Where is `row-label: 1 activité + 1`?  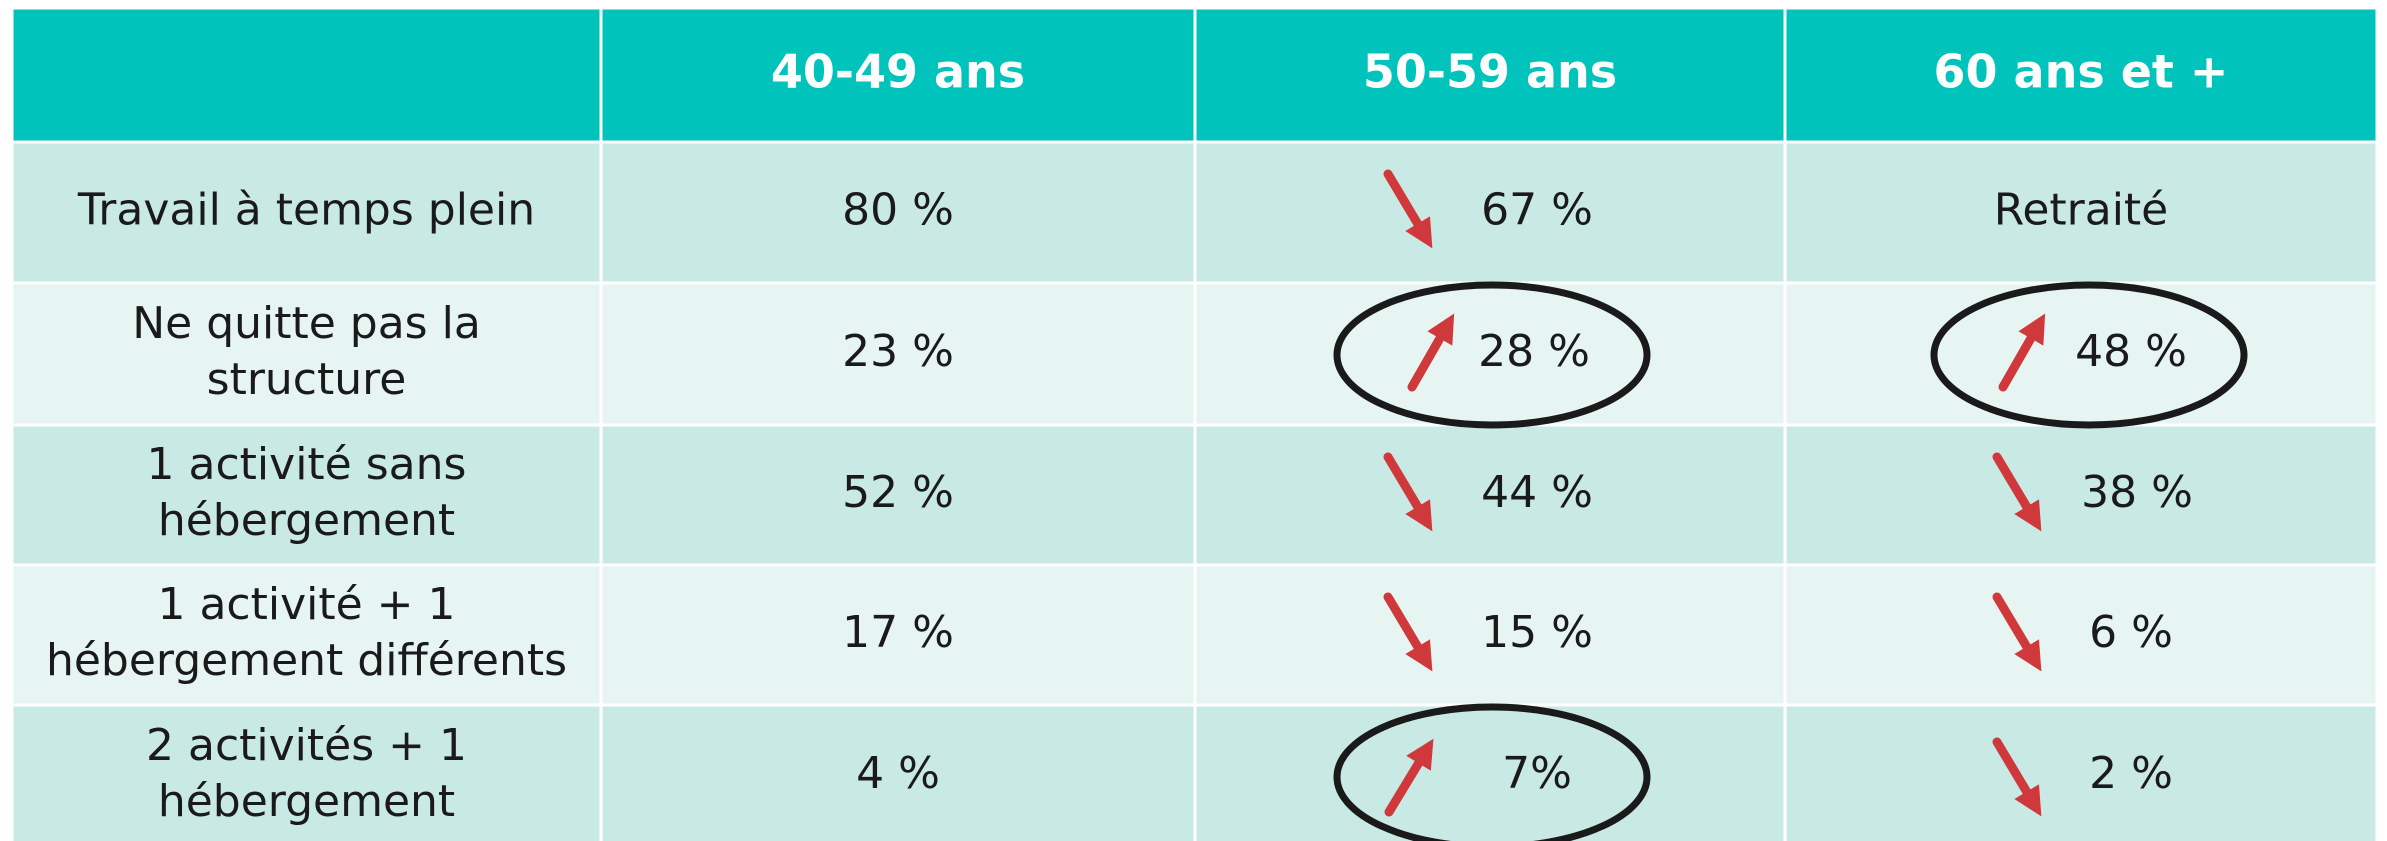 row-label: 1 activité + 1 is located at coordinates (306, 604).